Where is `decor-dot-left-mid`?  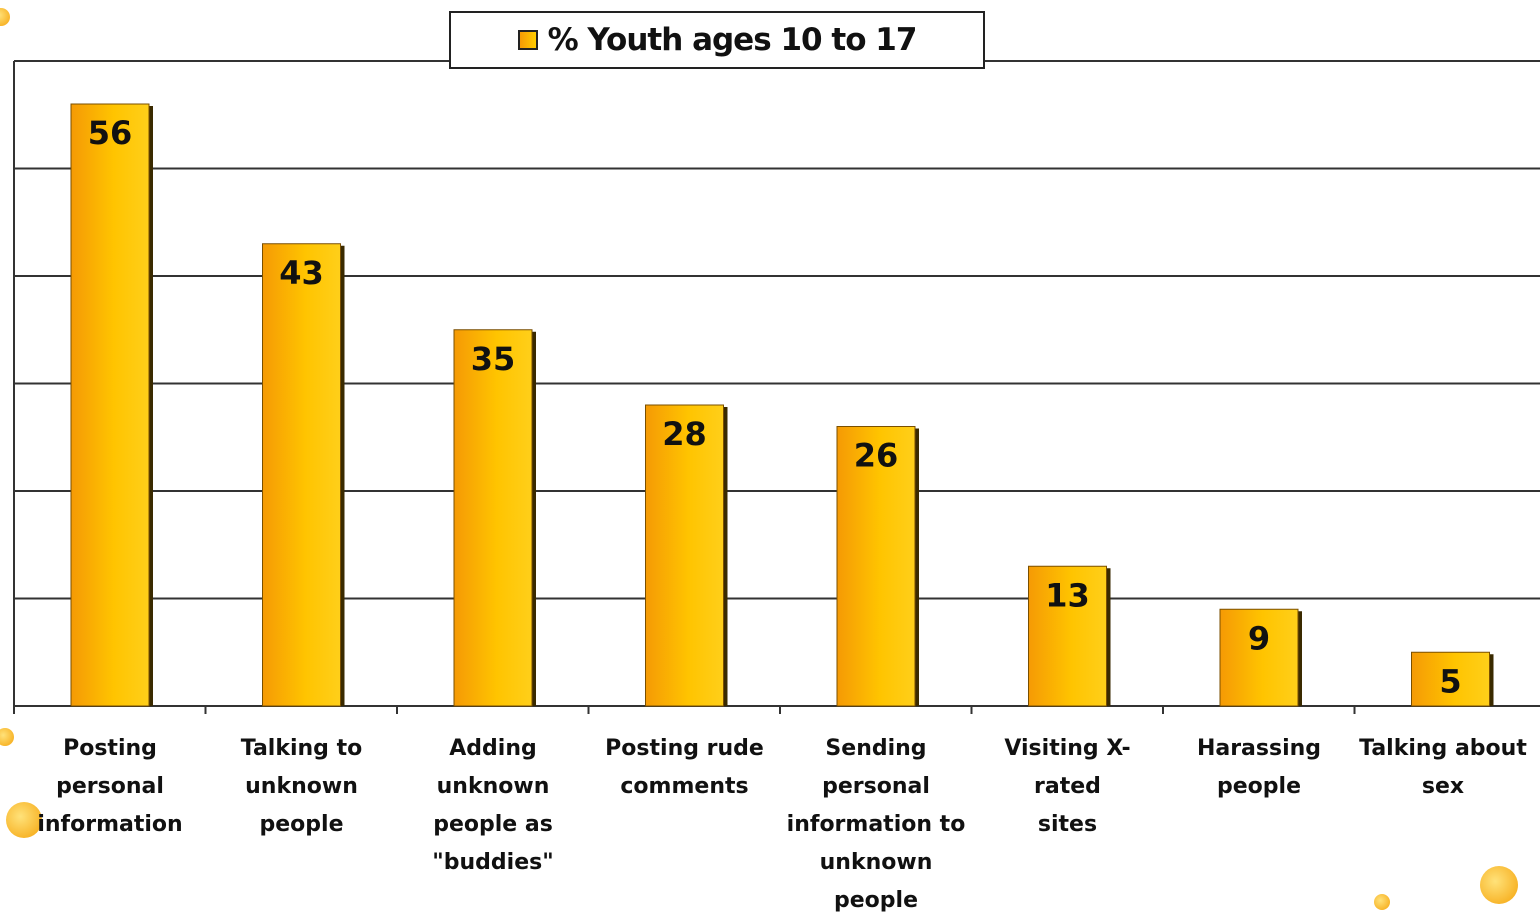
decor-dot-left-mid is located at coordinates (7, 737).